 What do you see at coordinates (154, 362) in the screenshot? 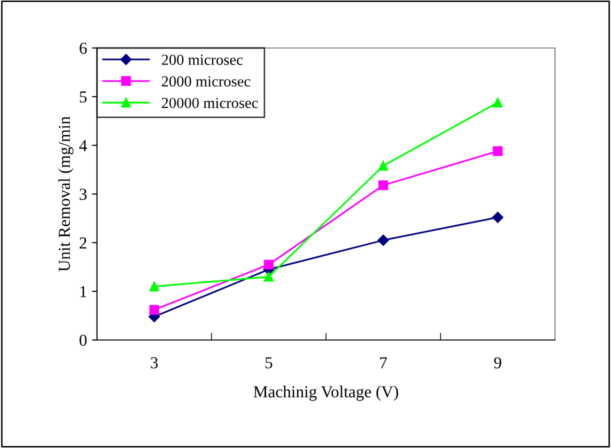
I see `x-tick-label: 3` at bounding box center [154, 362].